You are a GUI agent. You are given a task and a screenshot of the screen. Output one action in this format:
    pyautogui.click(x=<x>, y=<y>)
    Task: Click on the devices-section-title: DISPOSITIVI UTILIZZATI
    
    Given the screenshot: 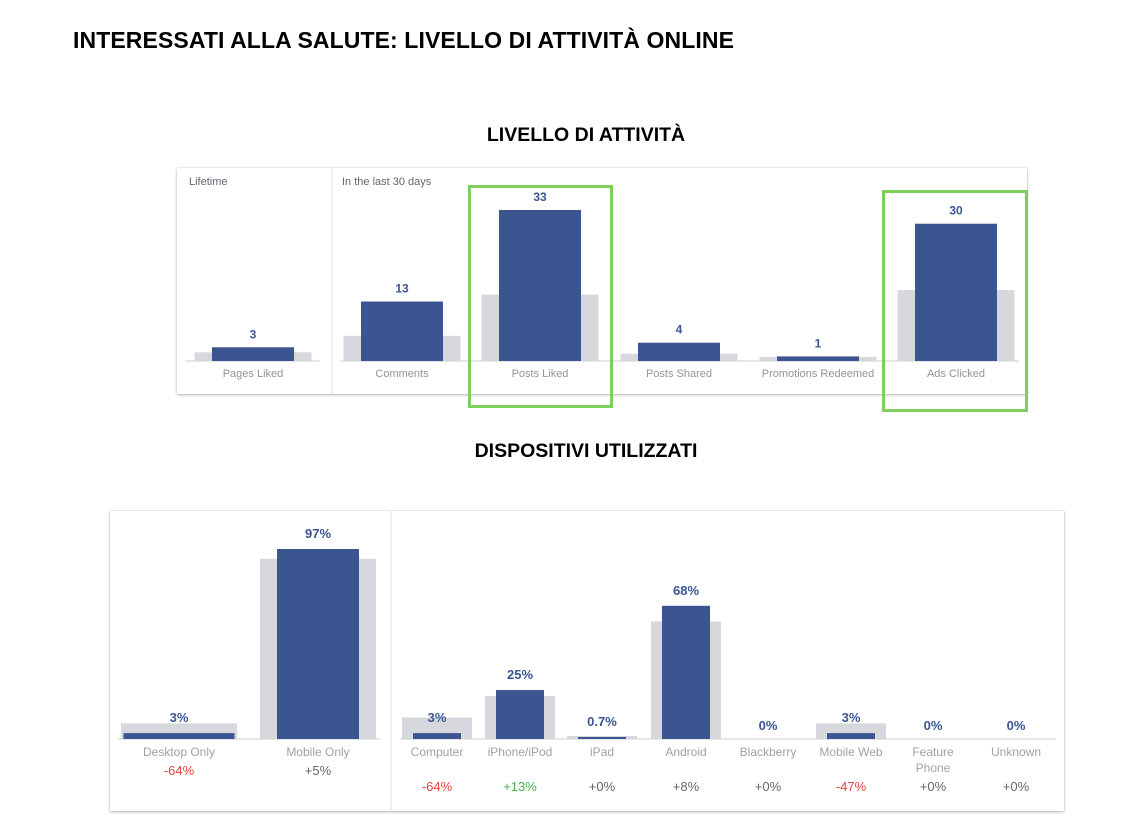 What is the action you would take?
    pyautogui.click(x=586, y=451)
    